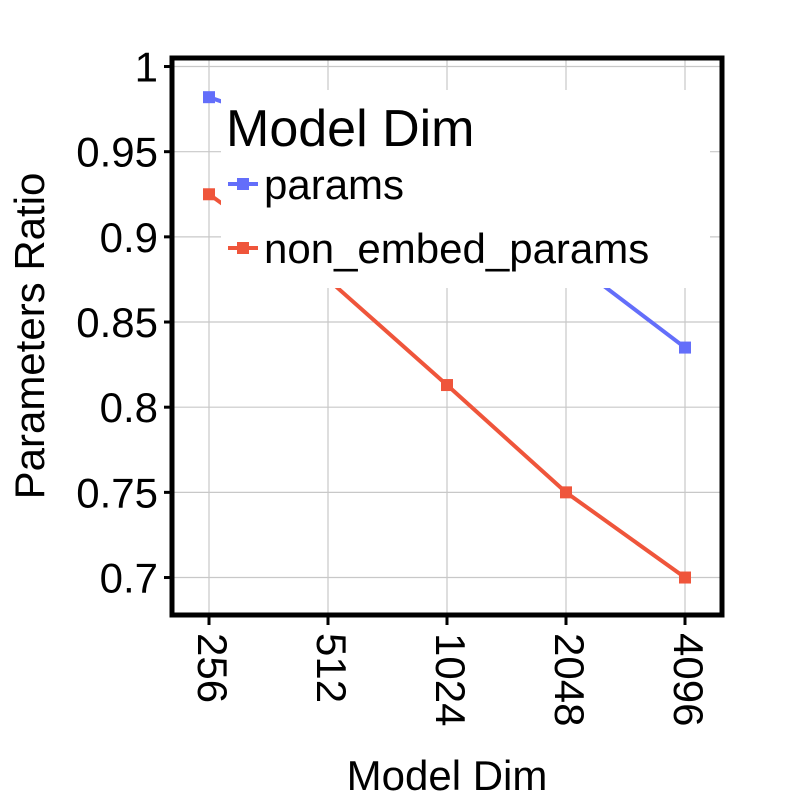 This screenshot has height=800, width=800. What do you see at coordinates (447, 775) in the screenshot?
I see `x-axis-title: Model Dim` at bounding box center [447, 775].